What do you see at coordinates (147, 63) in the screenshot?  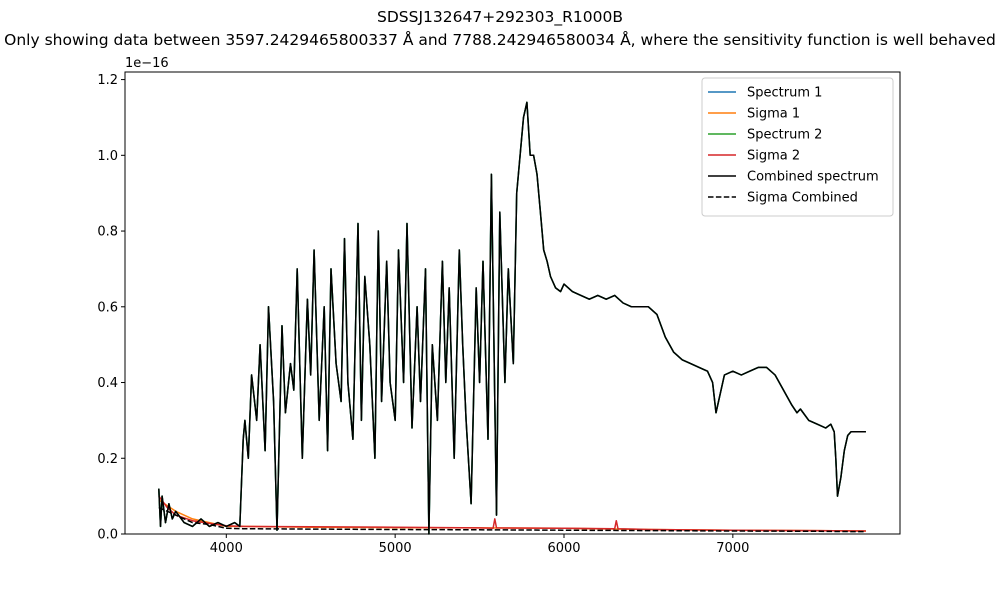 I see `y-offset-label: 1e−16` at bounding box center [147, 63].